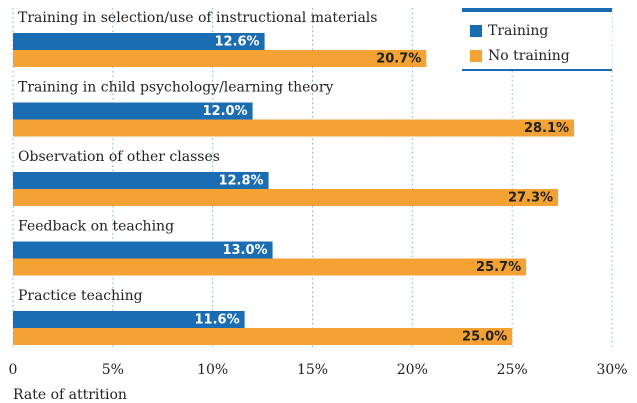 This screenshot has height=403, width=637. I want to click on x-tick-label: 10%, so click(212, 370).